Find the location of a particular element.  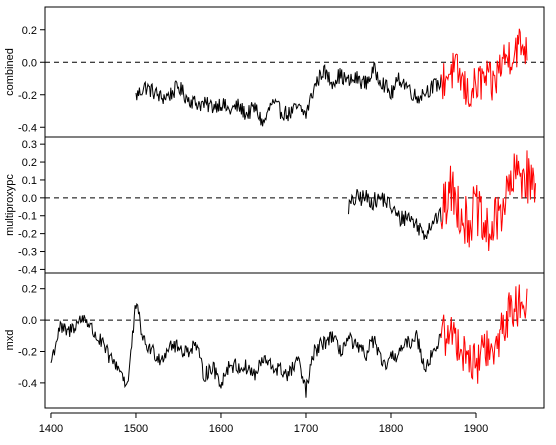

series is located at coordinates (442, 201).